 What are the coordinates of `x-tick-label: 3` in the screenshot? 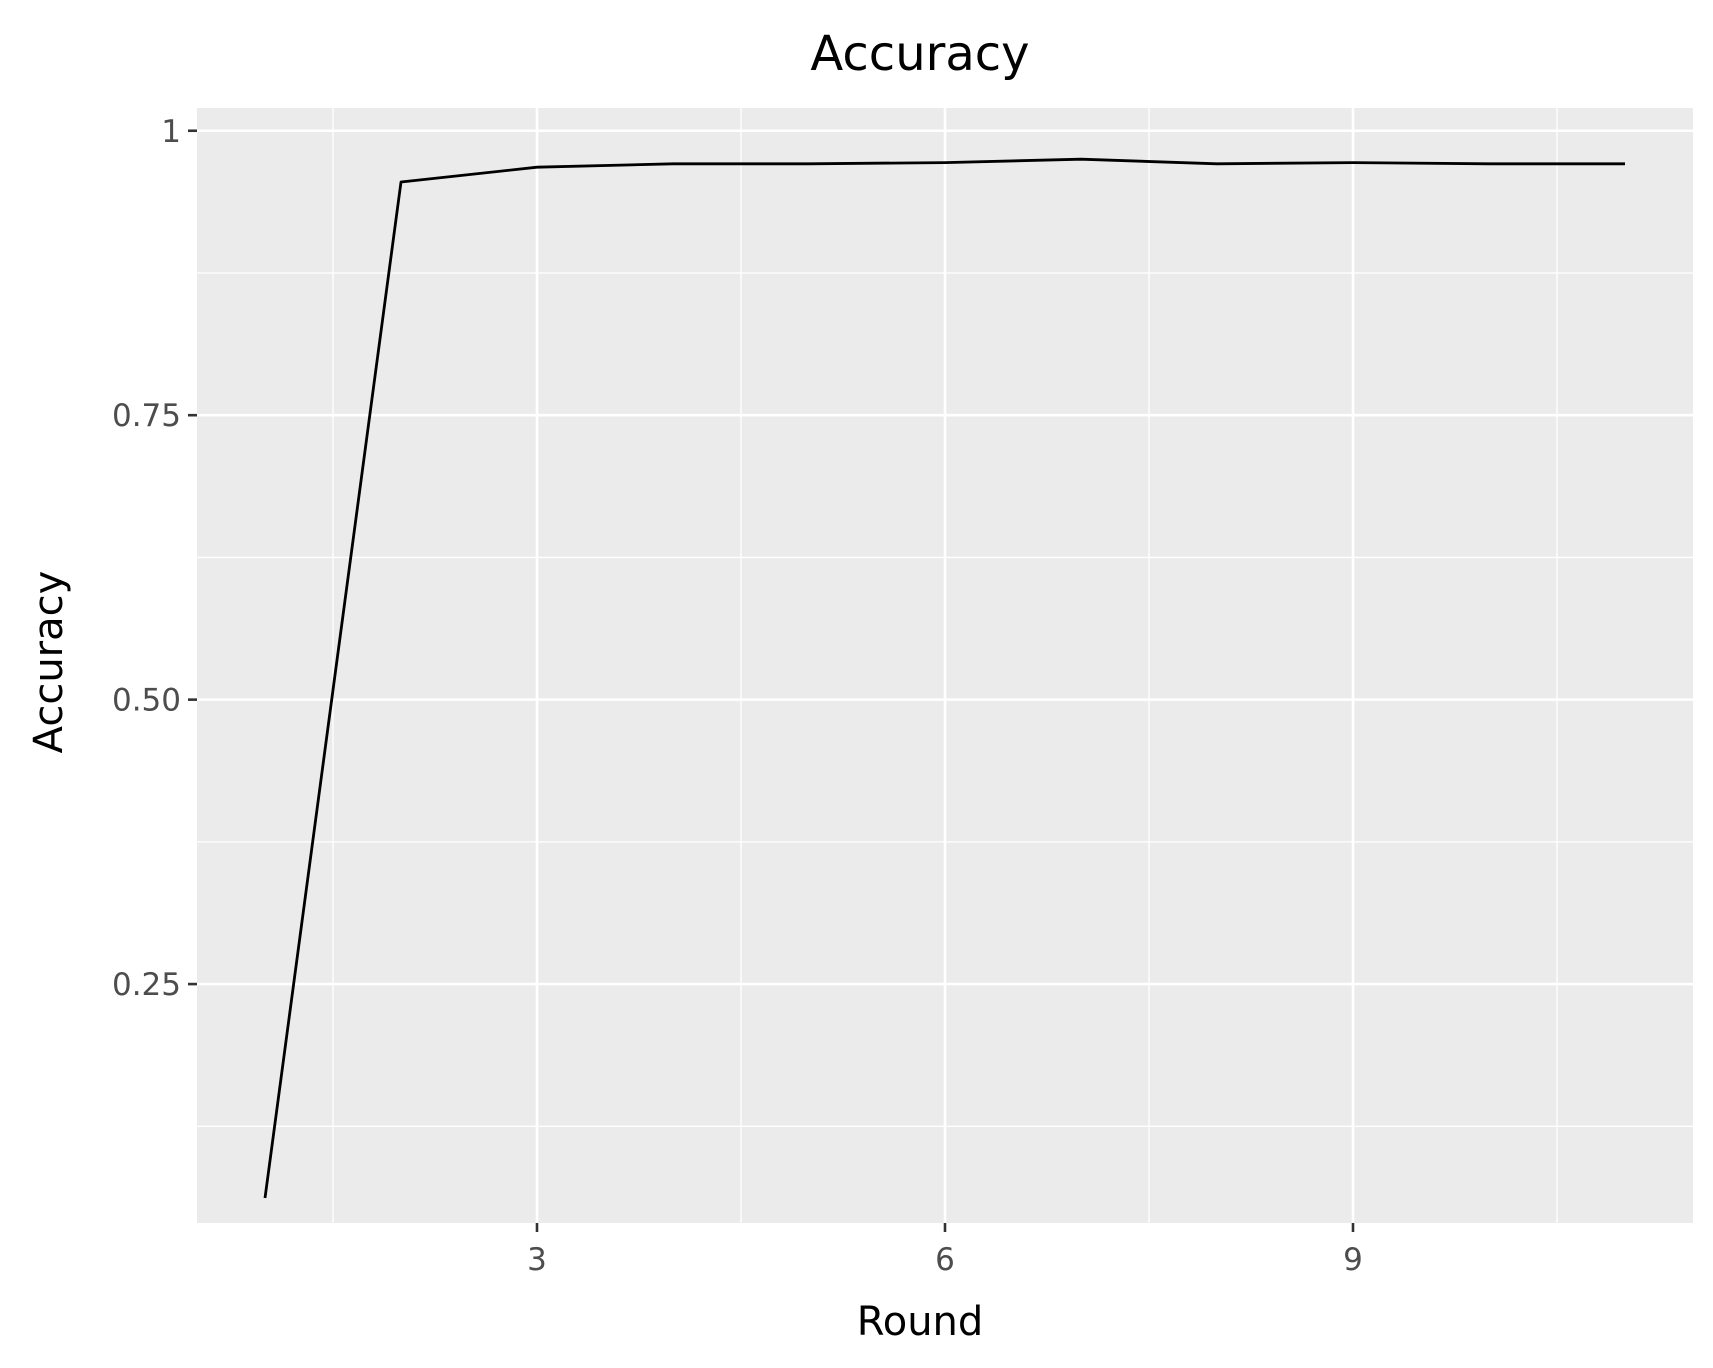 It's located at (537, 1260).